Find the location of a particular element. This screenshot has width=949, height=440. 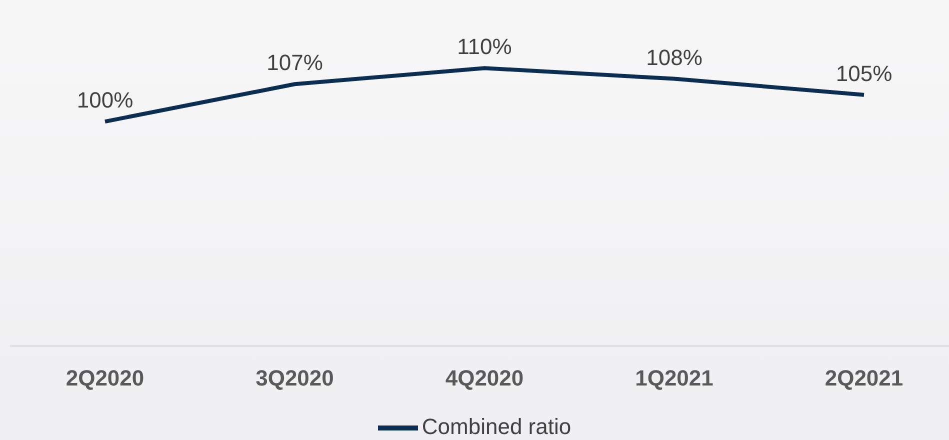

legend-label: Combined ratio is located at coordinates (497, 426).